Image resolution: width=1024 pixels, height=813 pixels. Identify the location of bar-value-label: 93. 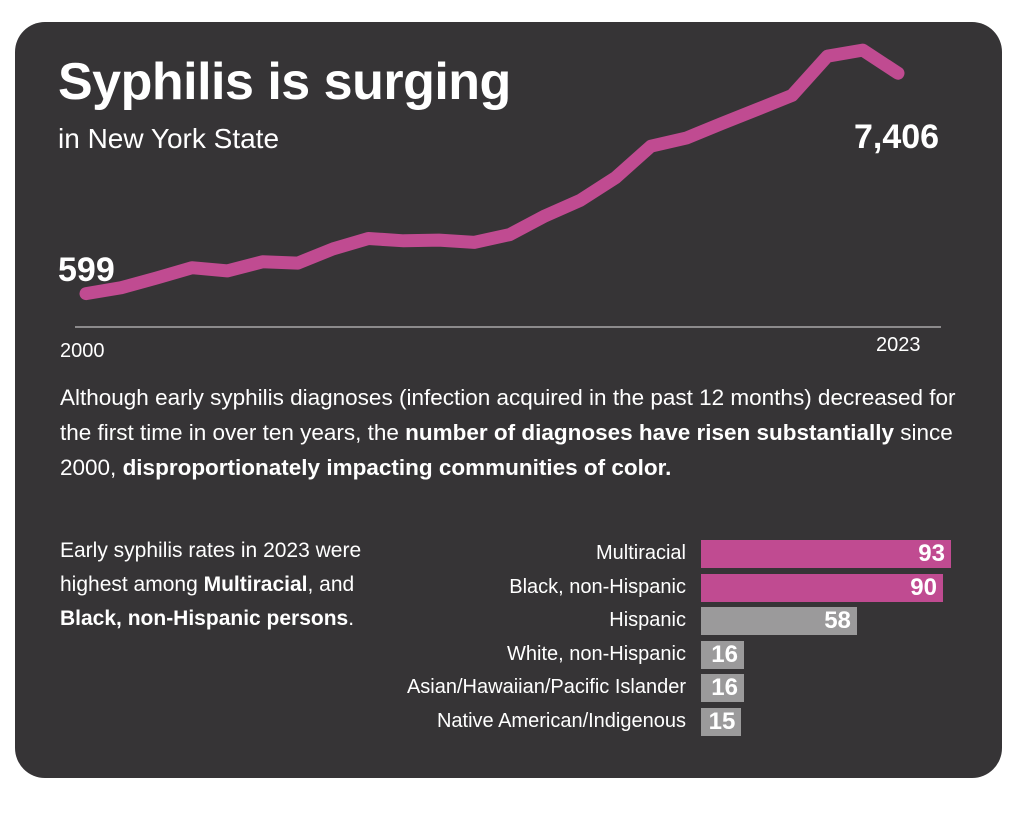
(931, 553).